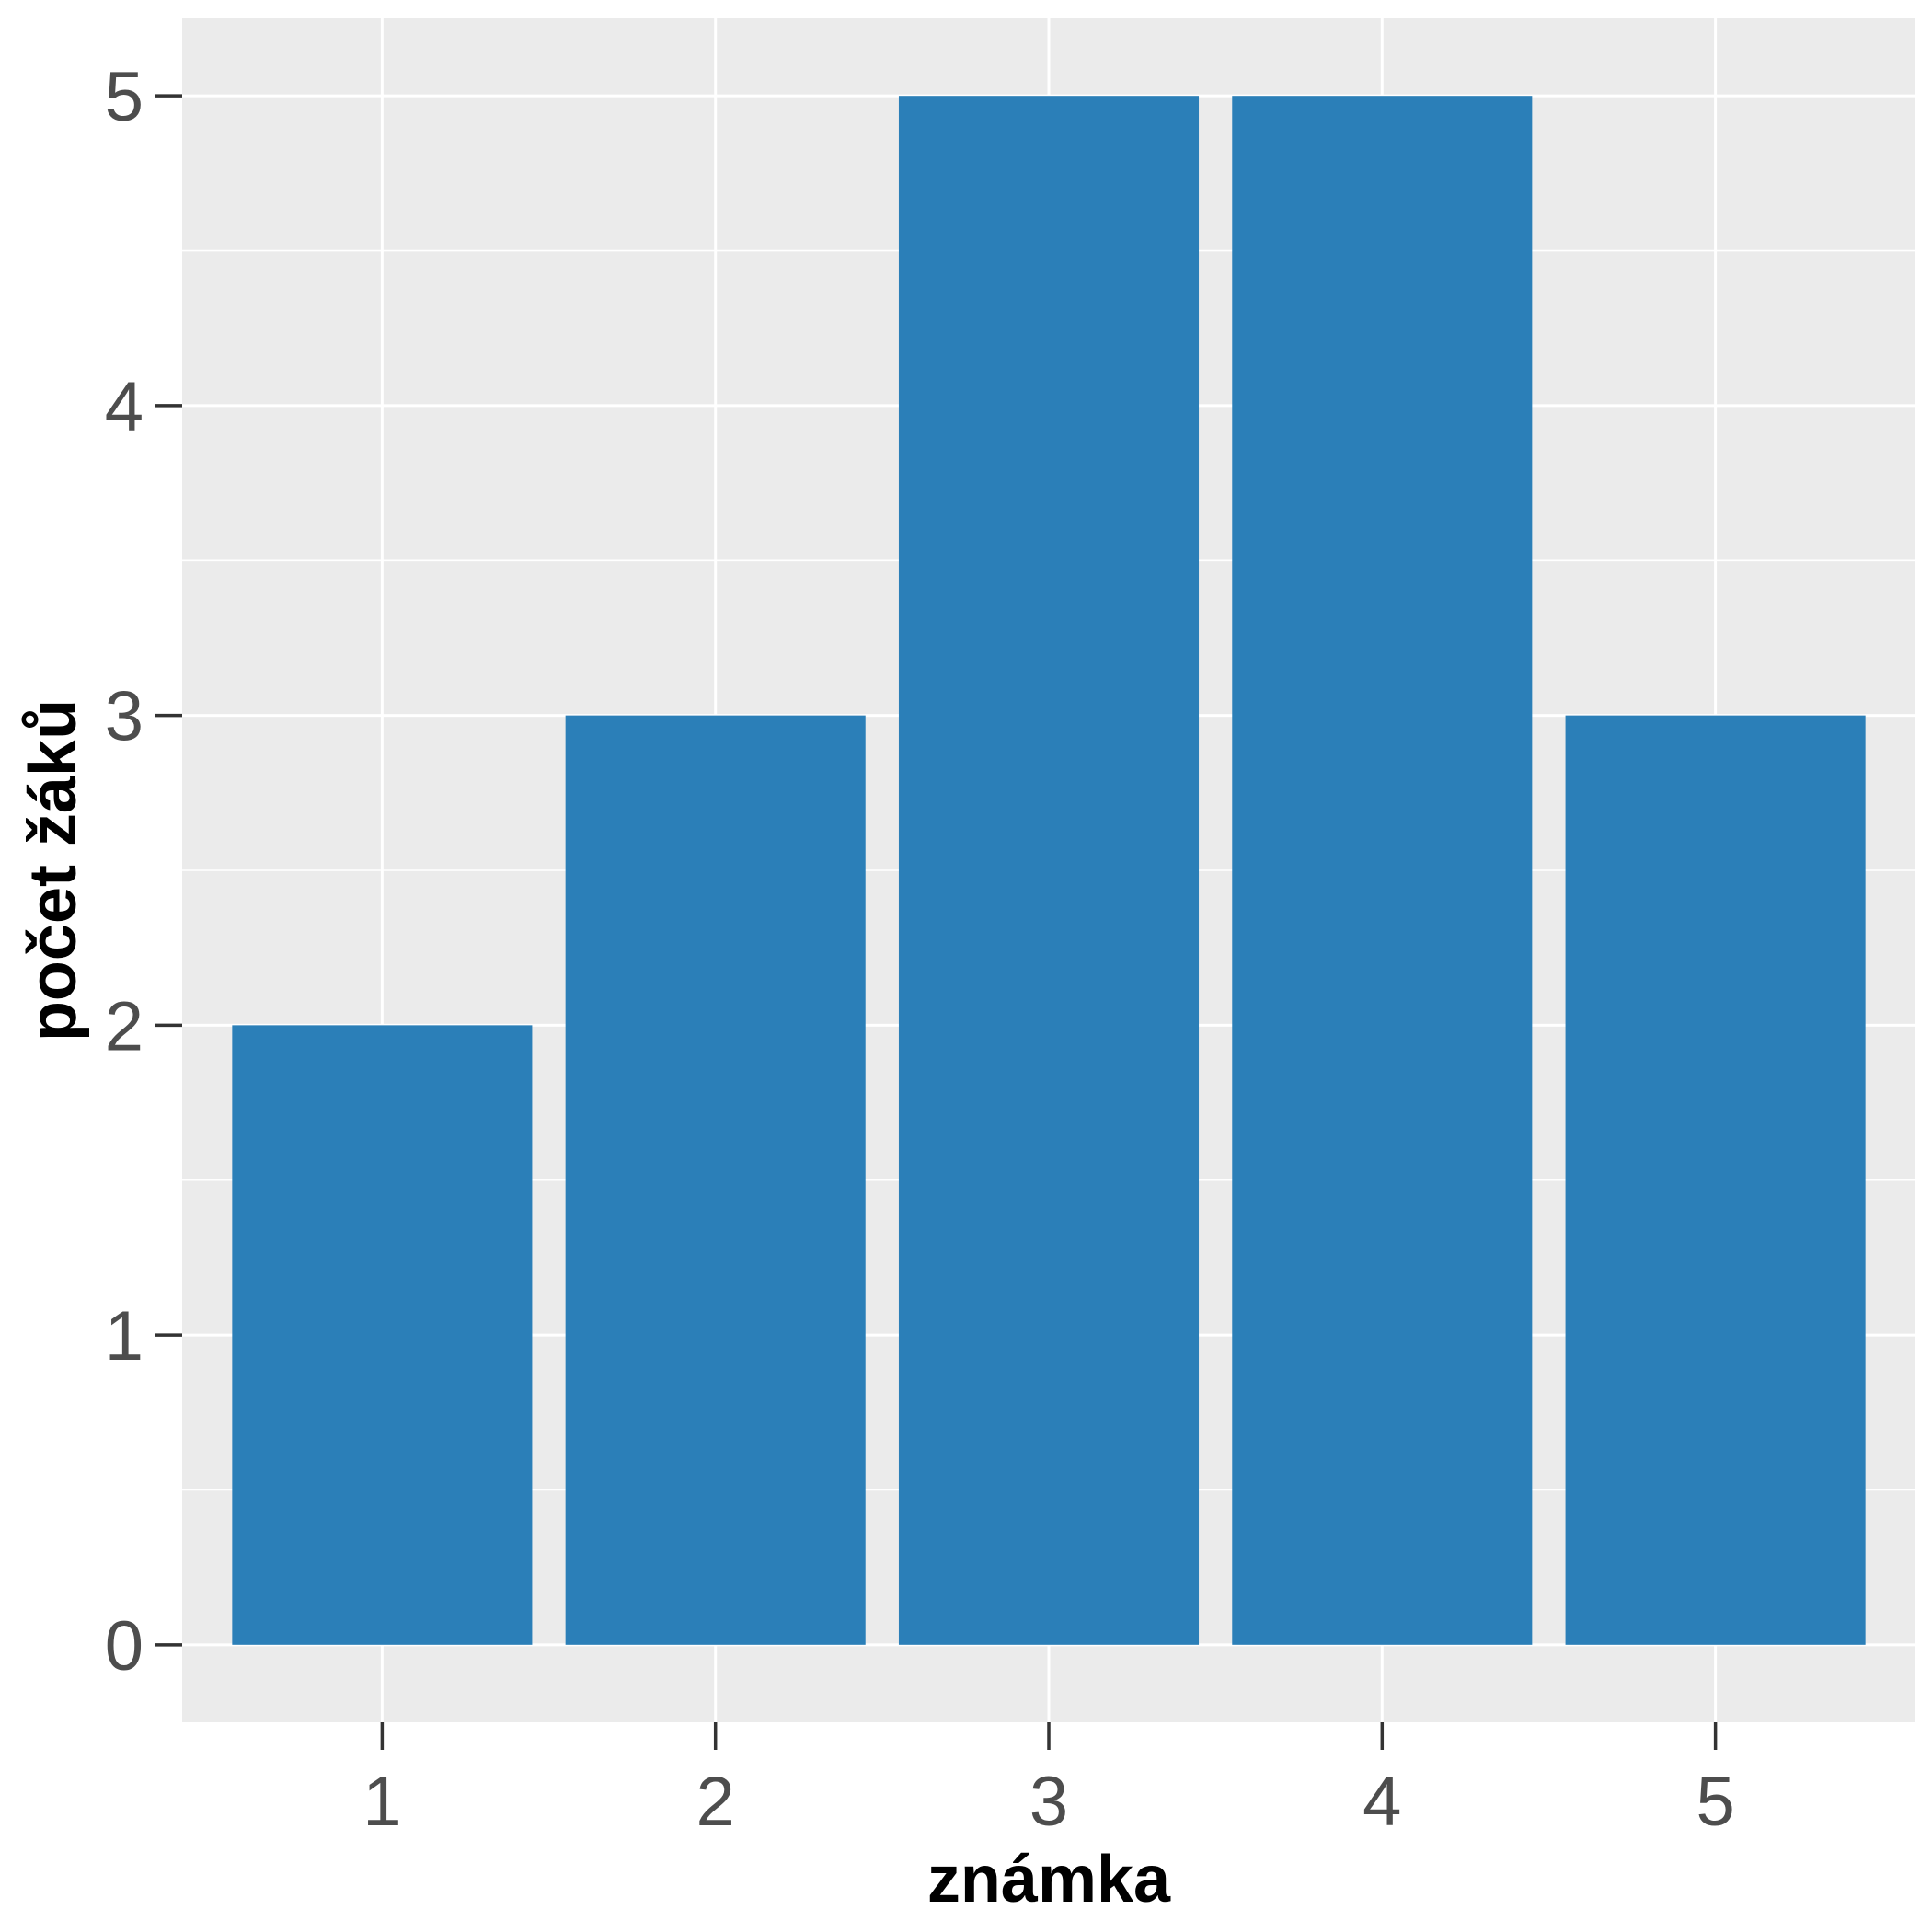 The image size is (1932, 1932). Describe the element at coordinates (124, 97) in the screenshot. I see `y-tick-label: 5` at that location.